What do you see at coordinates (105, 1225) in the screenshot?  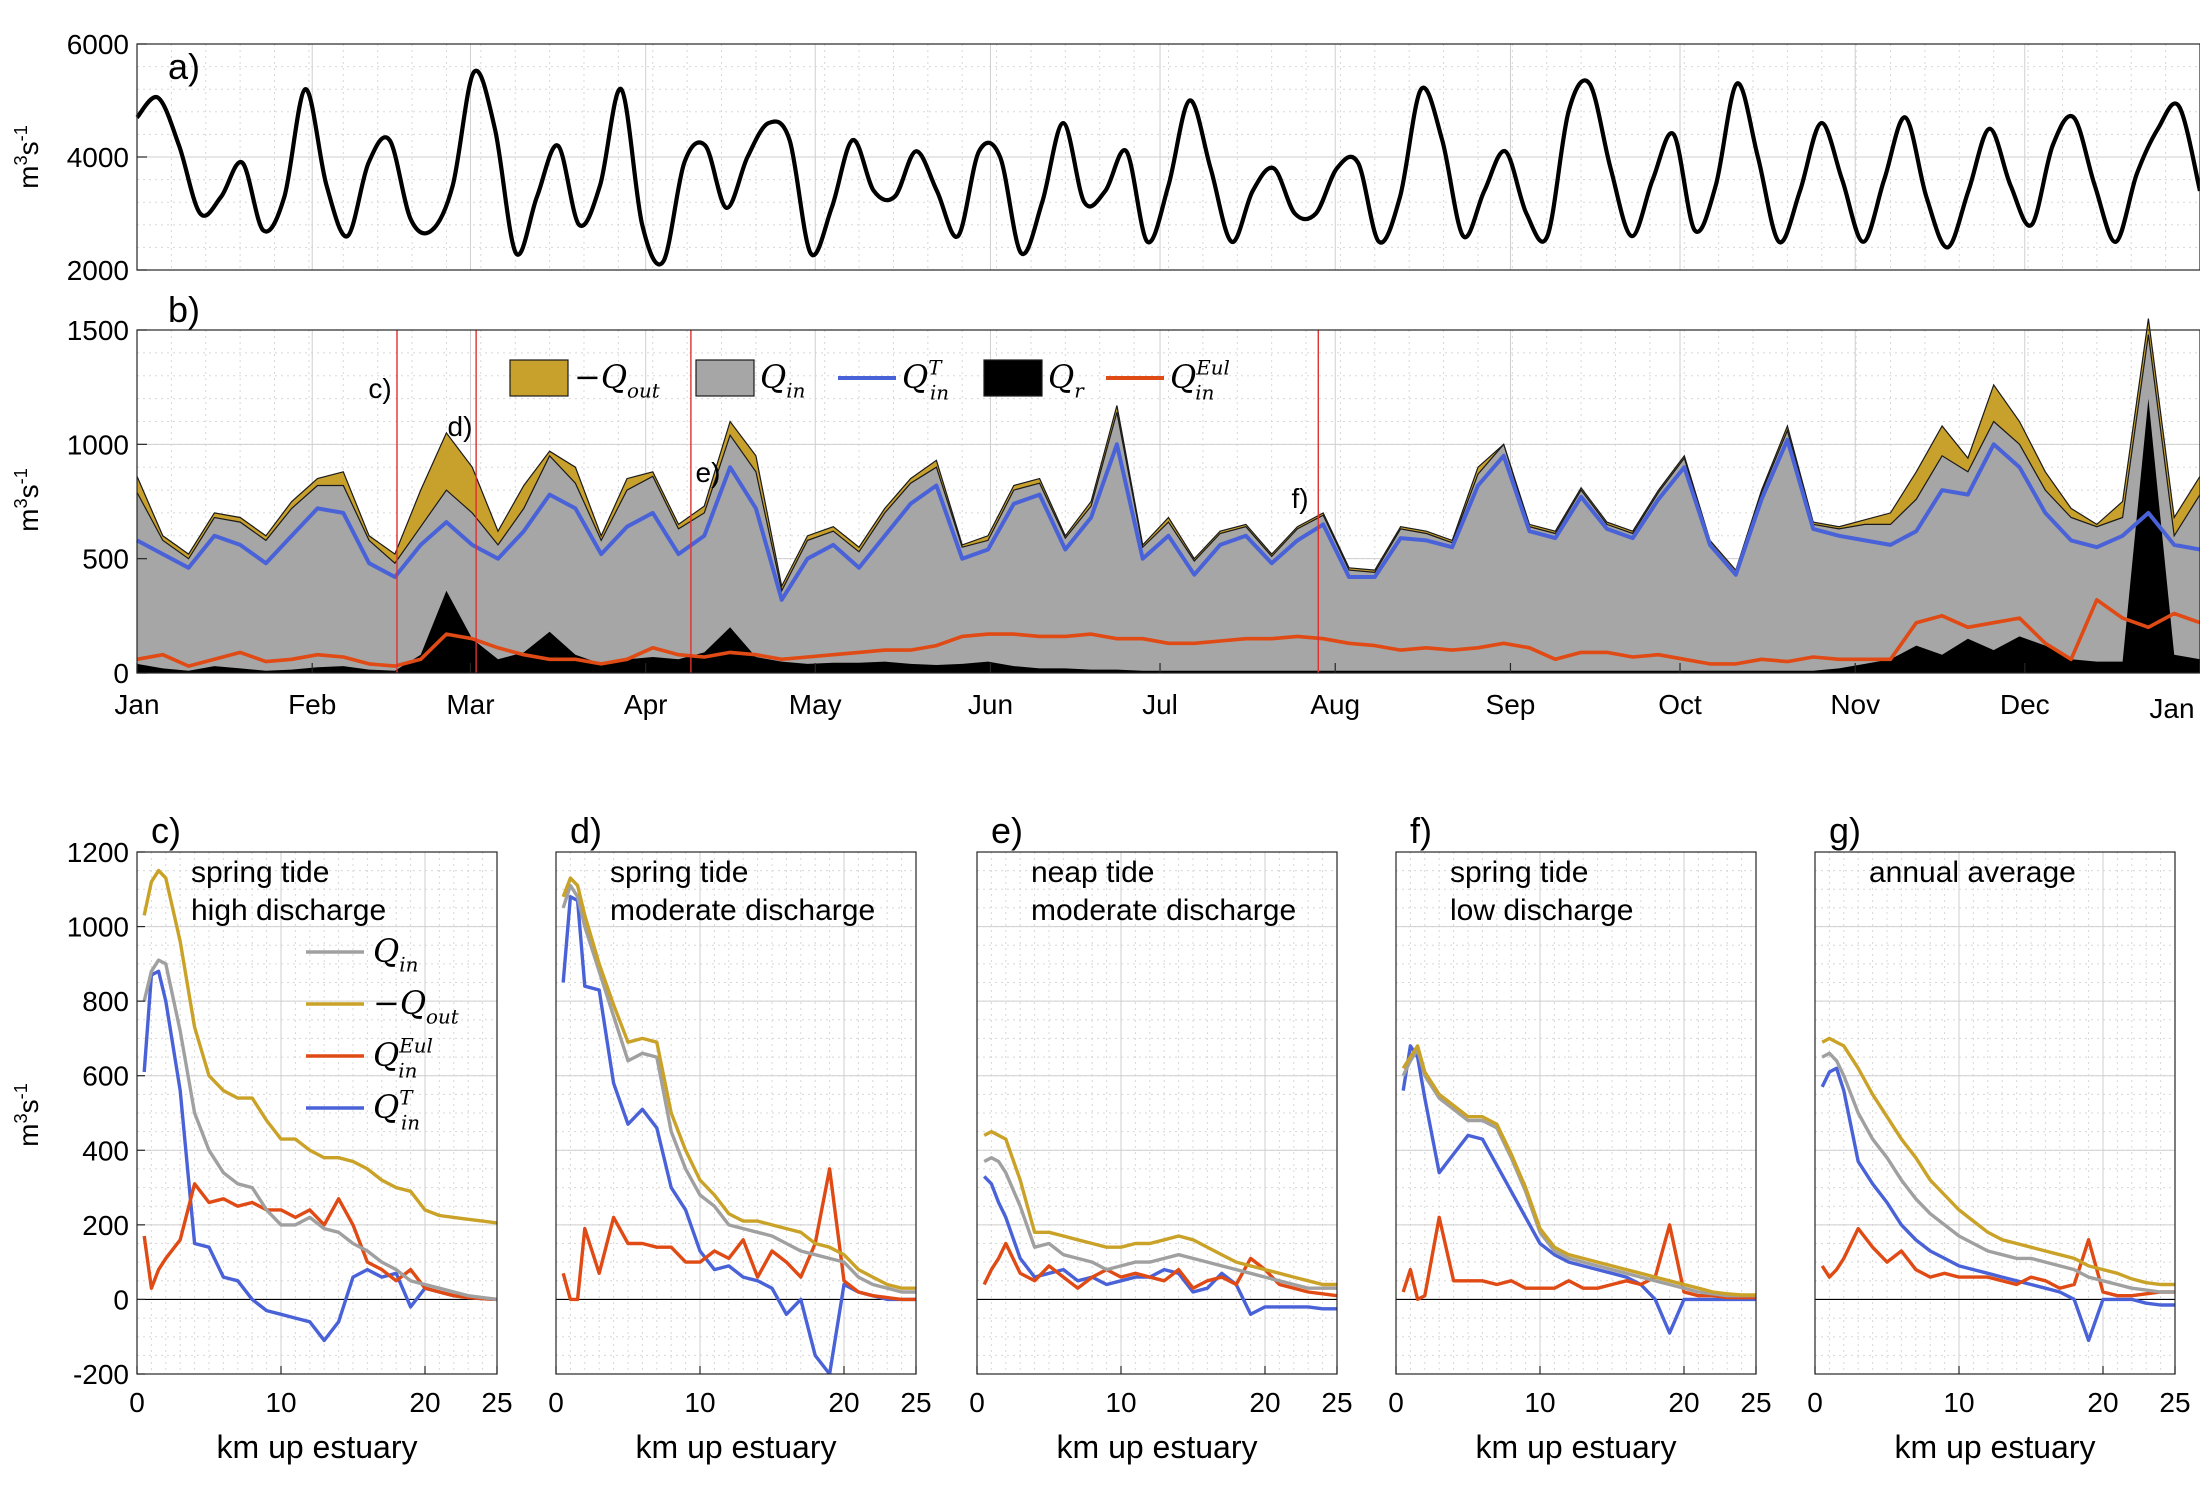 I see `y-tick-label: 200` at bounding box center [105, 1225].